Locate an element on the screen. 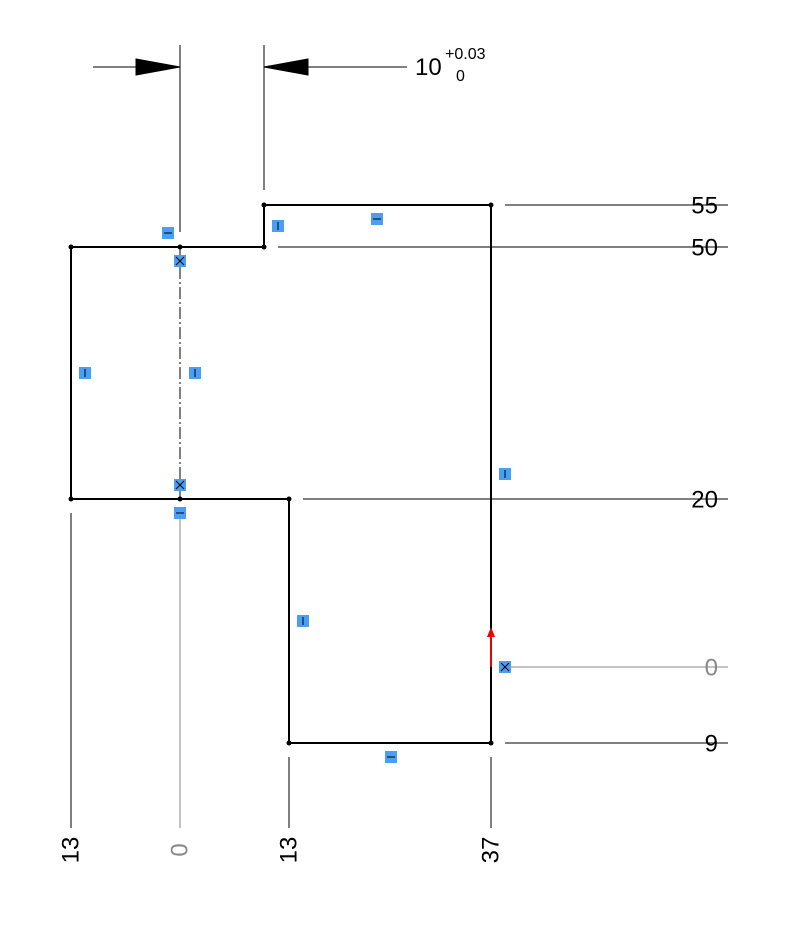 Image resolution: width=793 pixels, height=936 pixels. ordinate-label: 20 is located at coordinates (704, 499).